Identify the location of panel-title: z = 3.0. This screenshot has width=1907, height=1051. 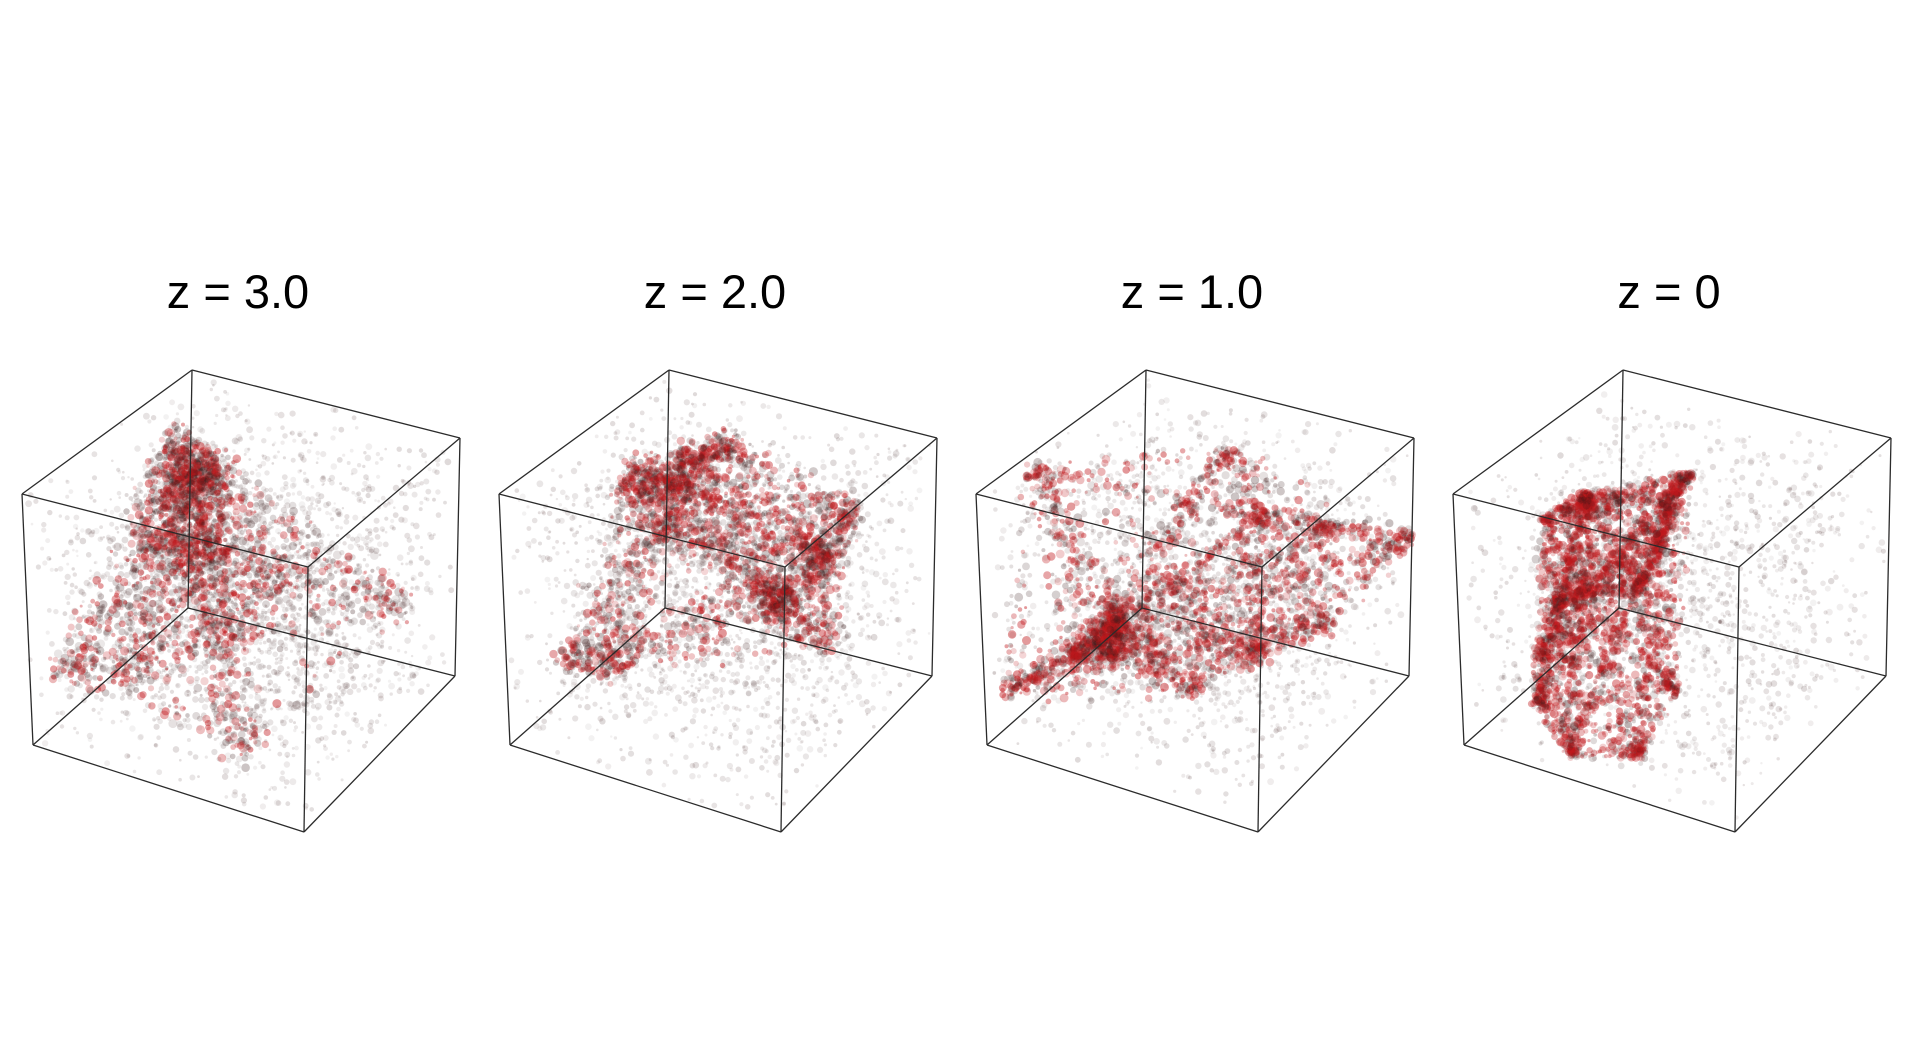
(238, 292).